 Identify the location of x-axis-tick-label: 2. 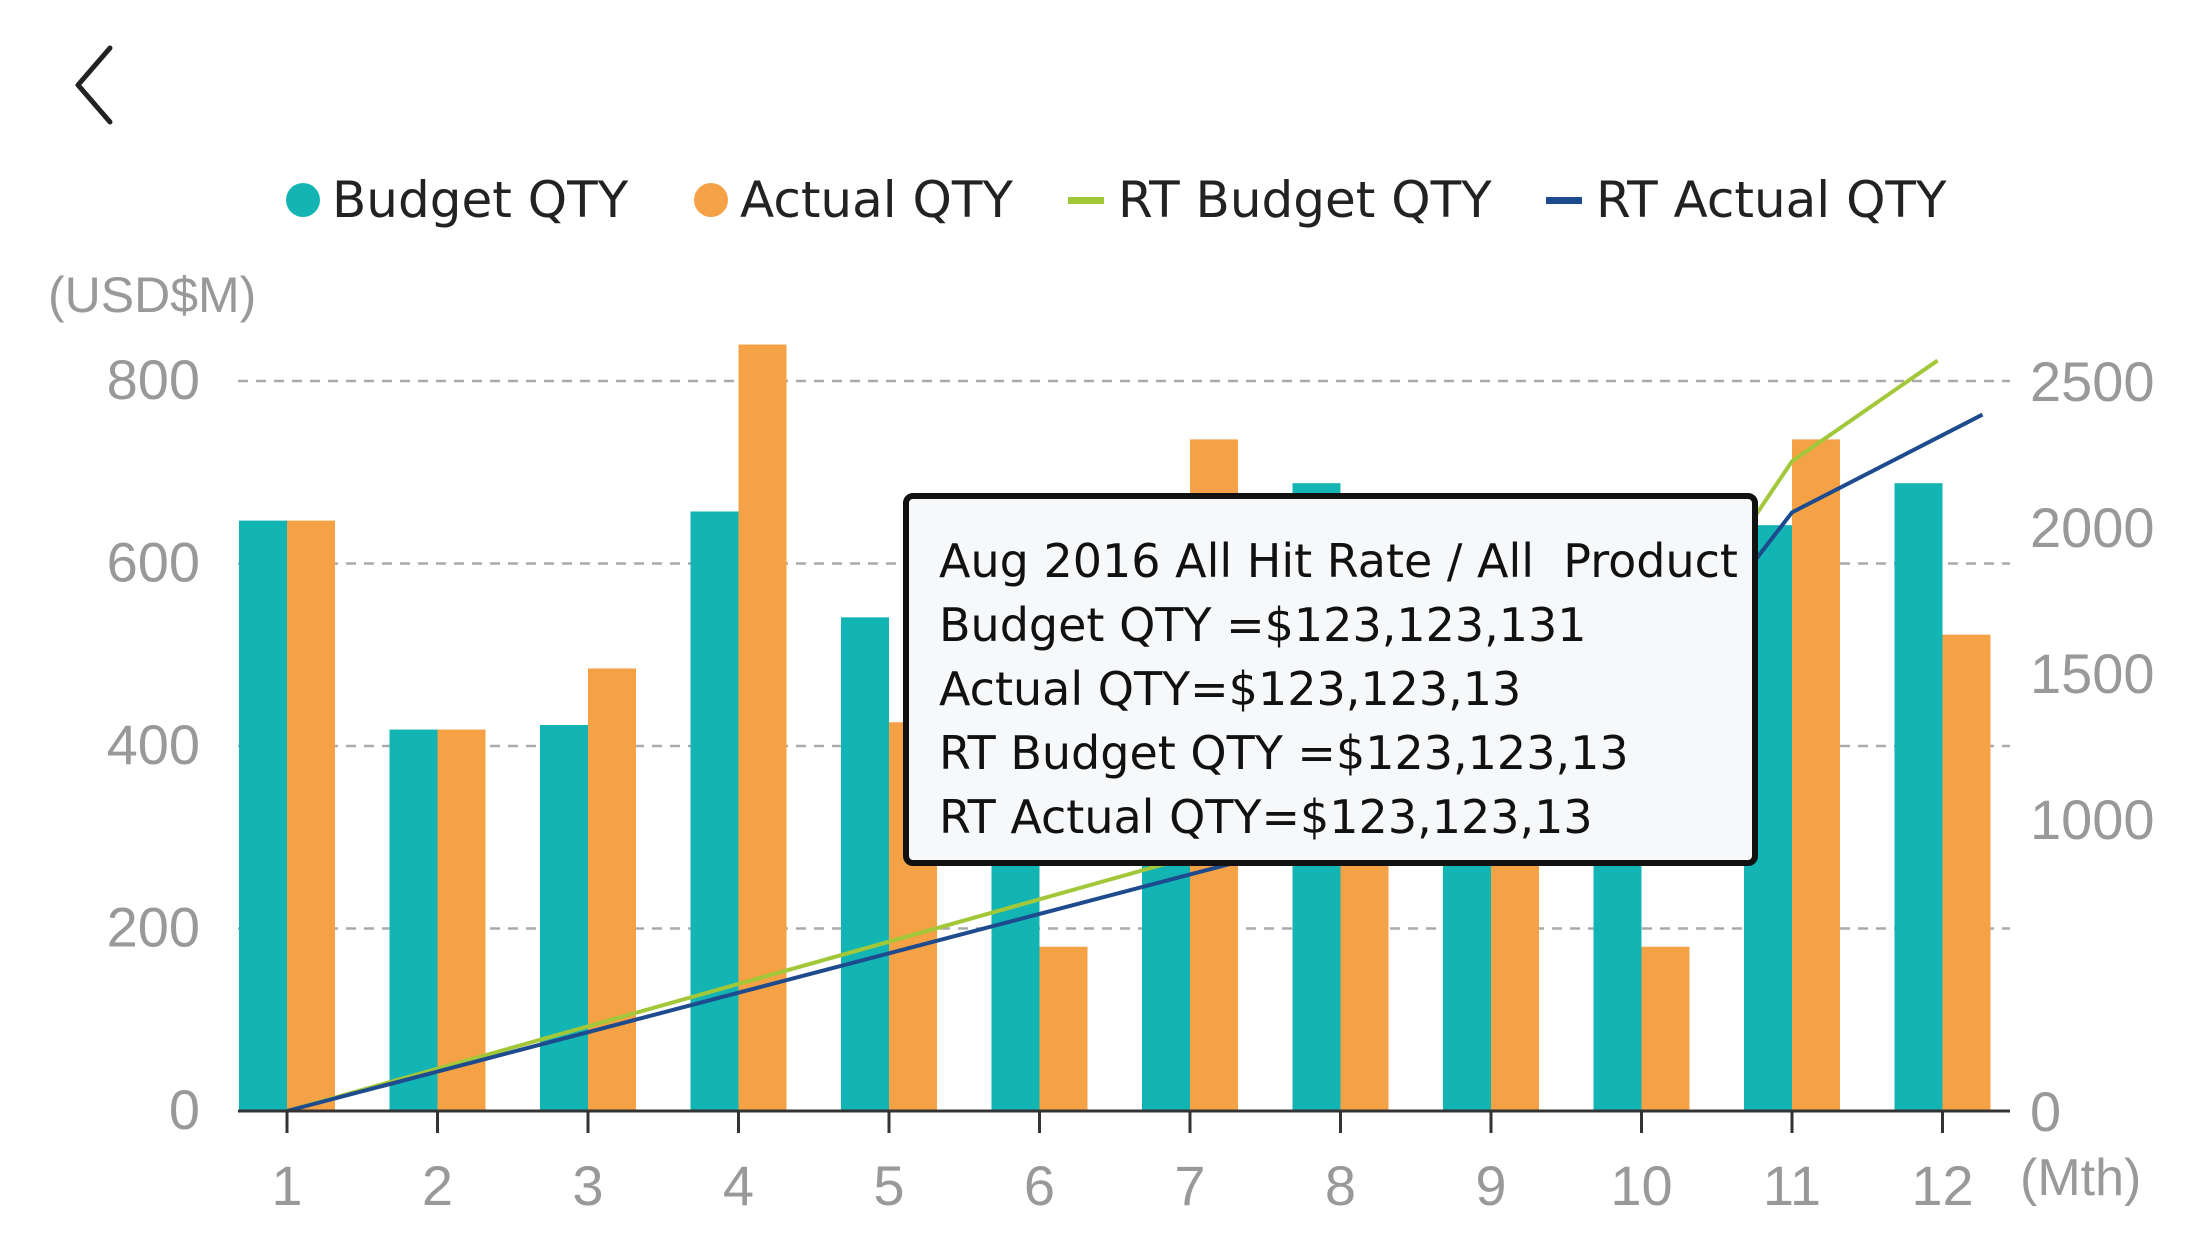
(437, 1185).